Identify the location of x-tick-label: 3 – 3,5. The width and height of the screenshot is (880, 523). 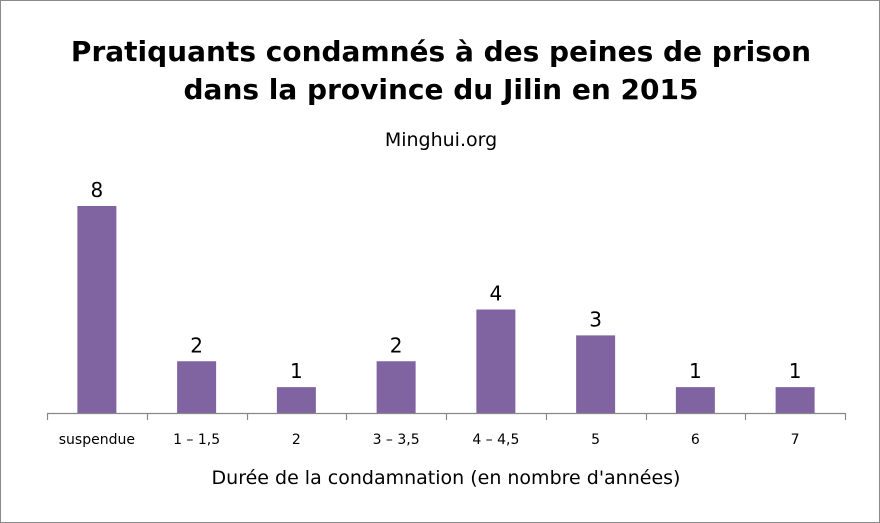
(396, 440).